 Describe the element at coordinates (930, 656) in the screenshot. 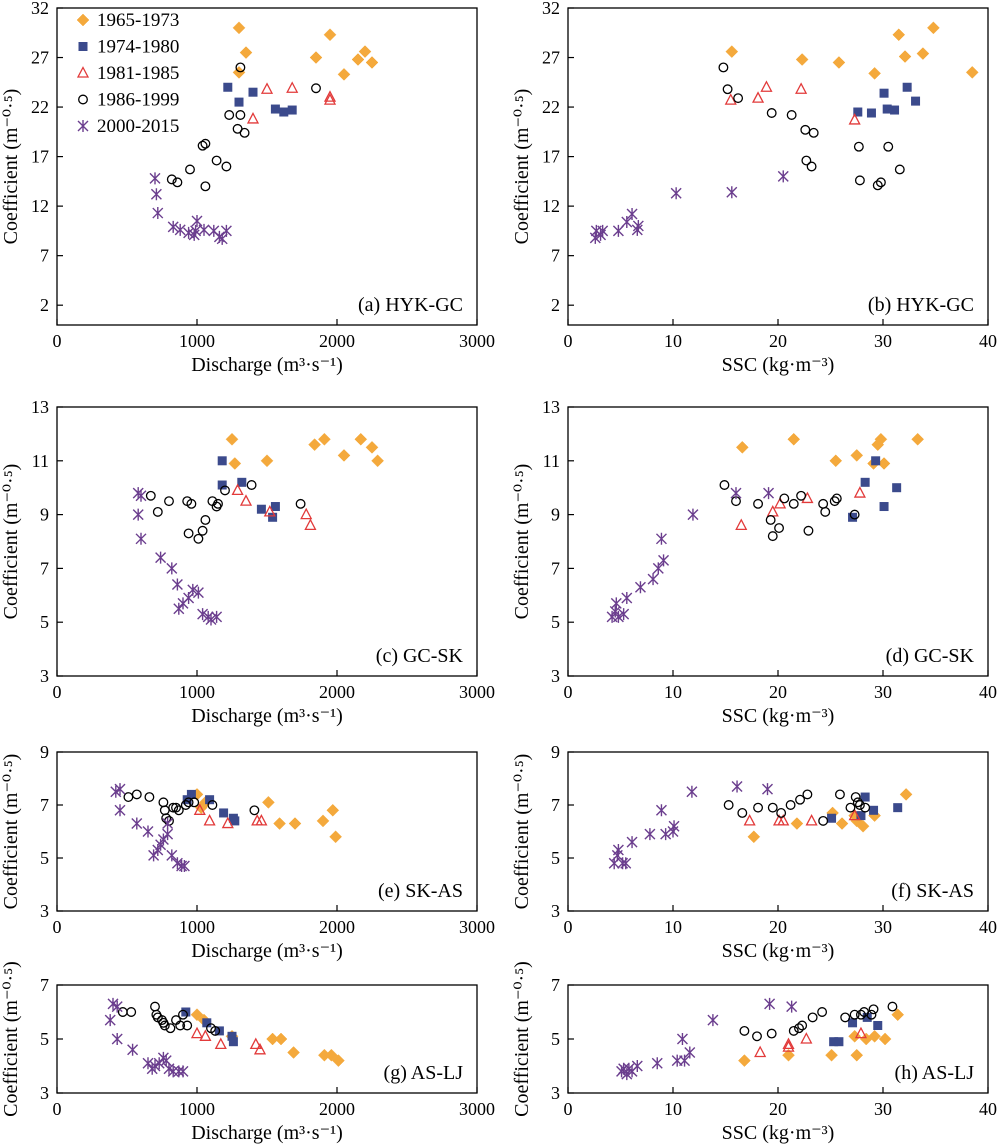

I see `panel-label: (d) GC-SK` at that location.